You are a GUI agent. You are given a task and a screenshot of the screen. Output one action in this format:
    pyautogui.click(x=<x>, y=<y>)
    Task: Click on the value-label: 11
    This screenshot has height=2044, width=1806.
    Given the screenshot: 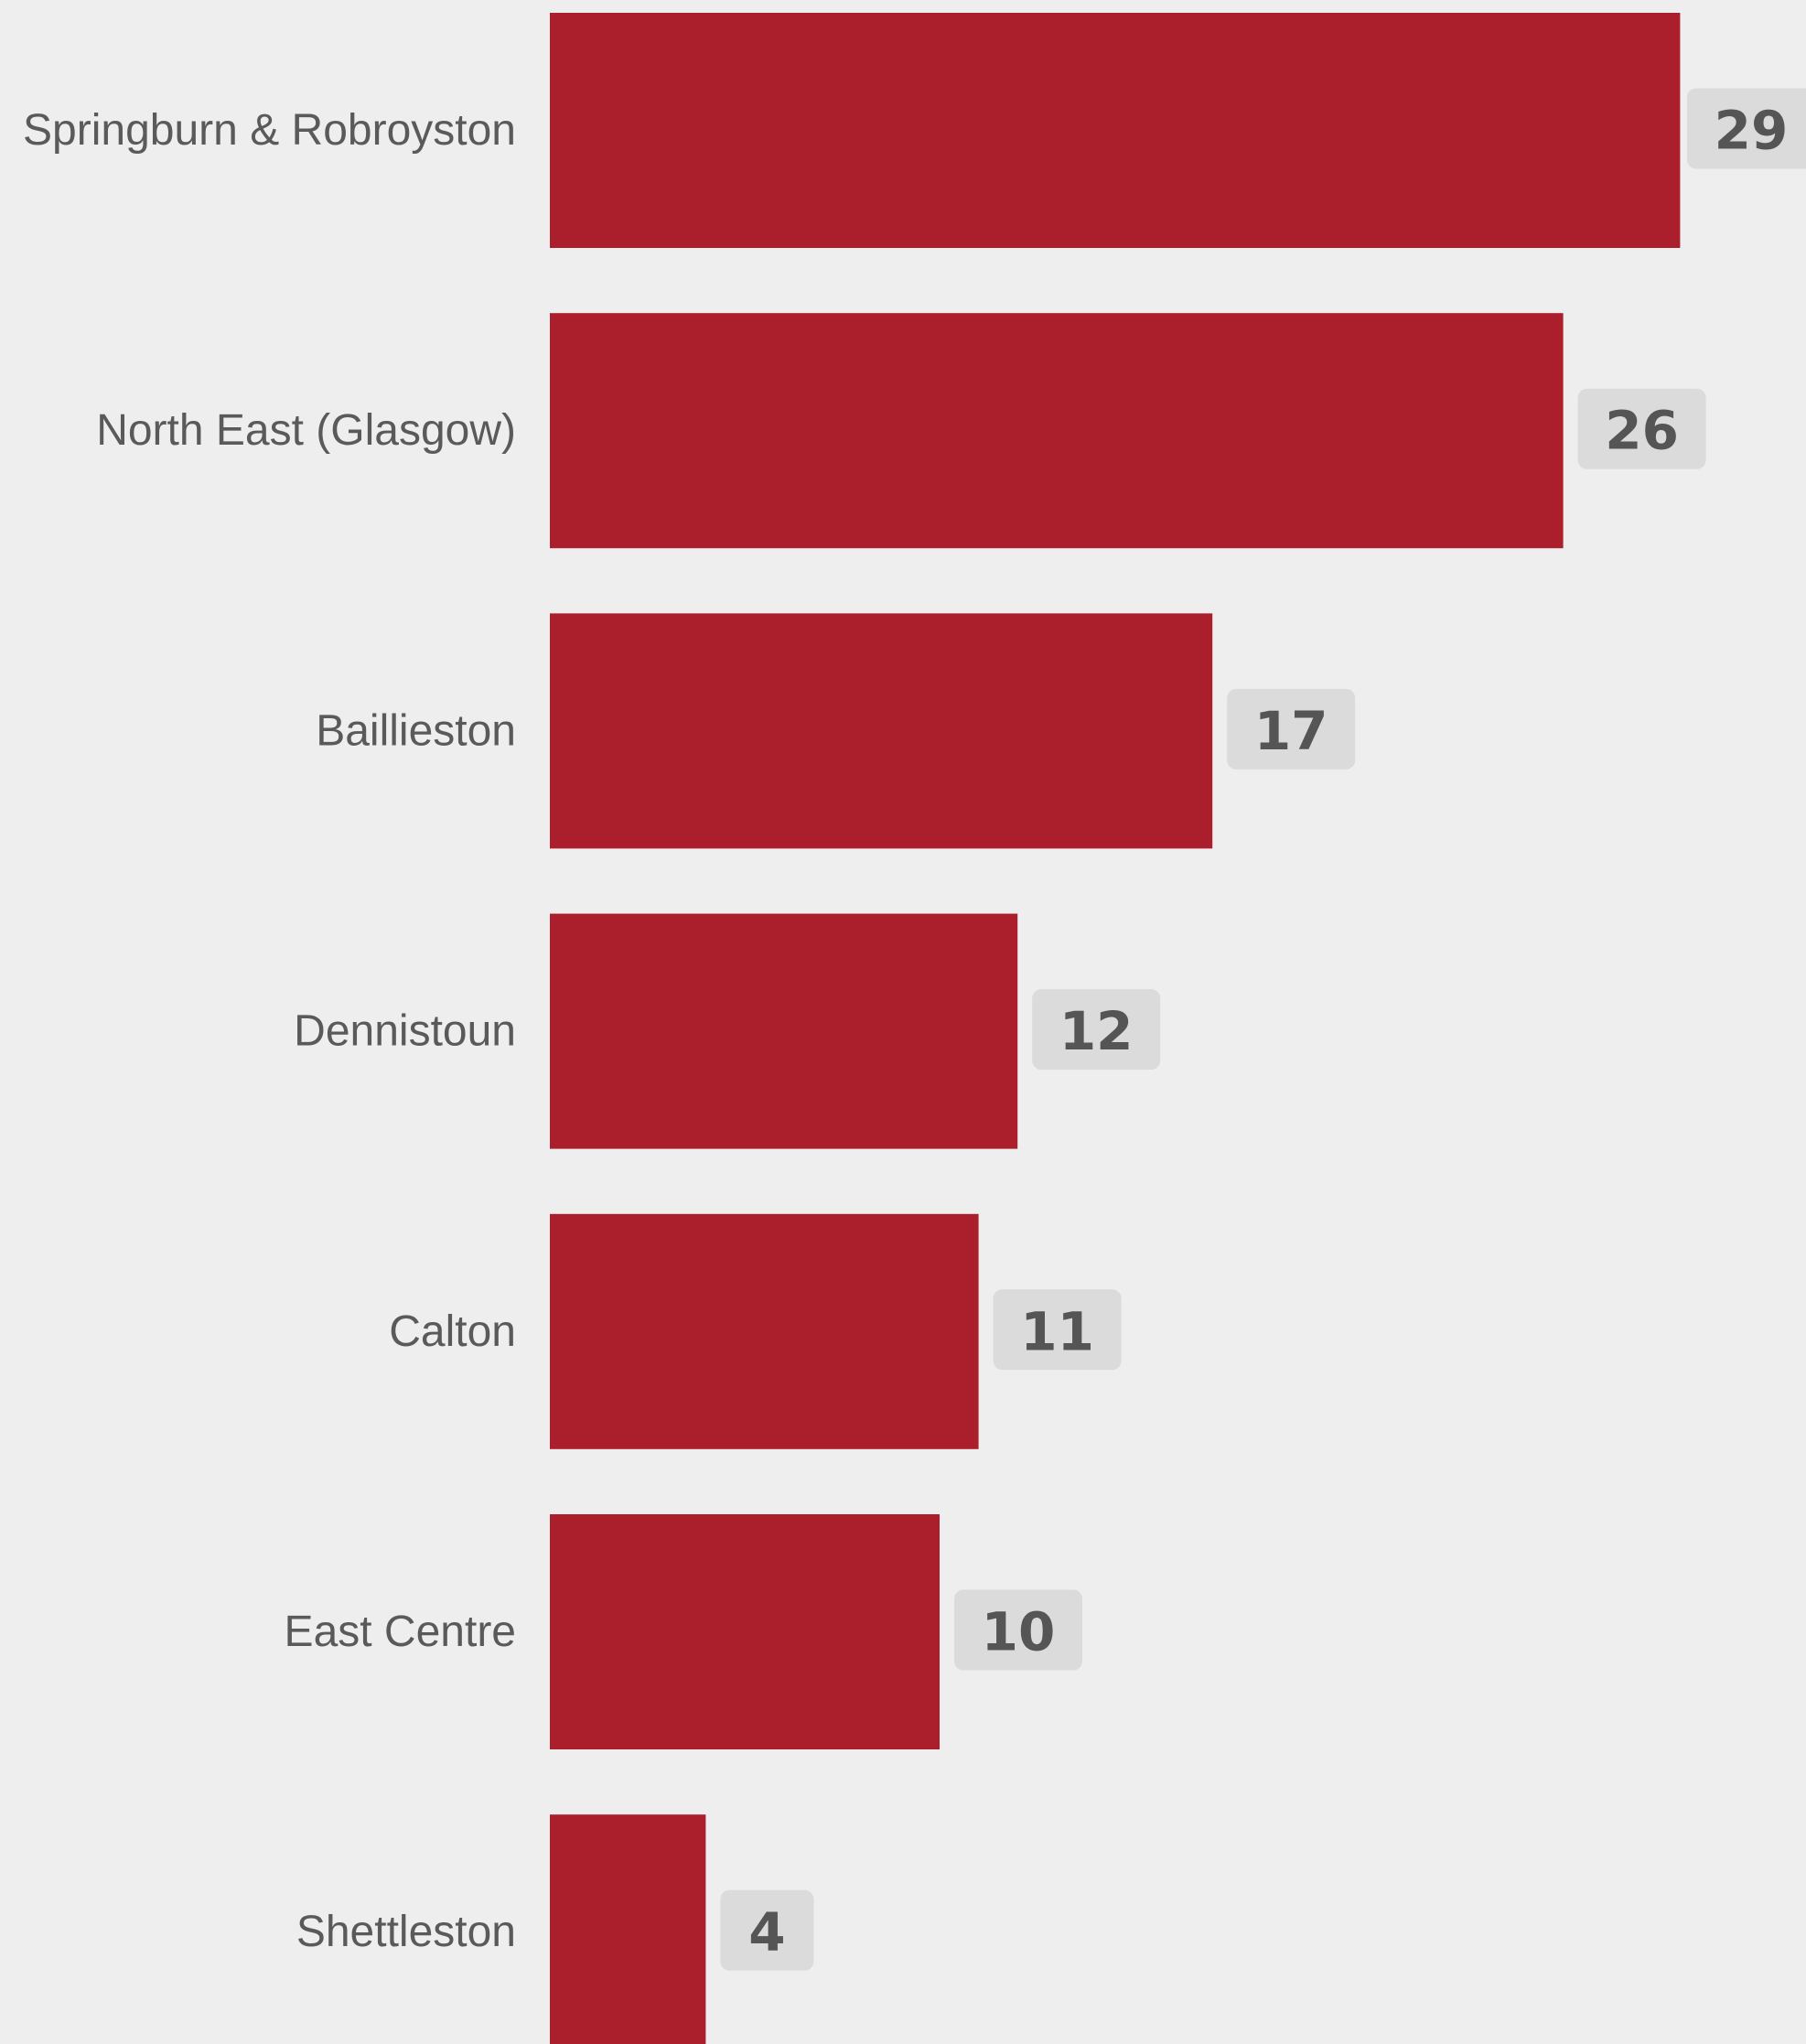 What is the action you would take?
    pyautogui.click(x=1057, y=1331)
    